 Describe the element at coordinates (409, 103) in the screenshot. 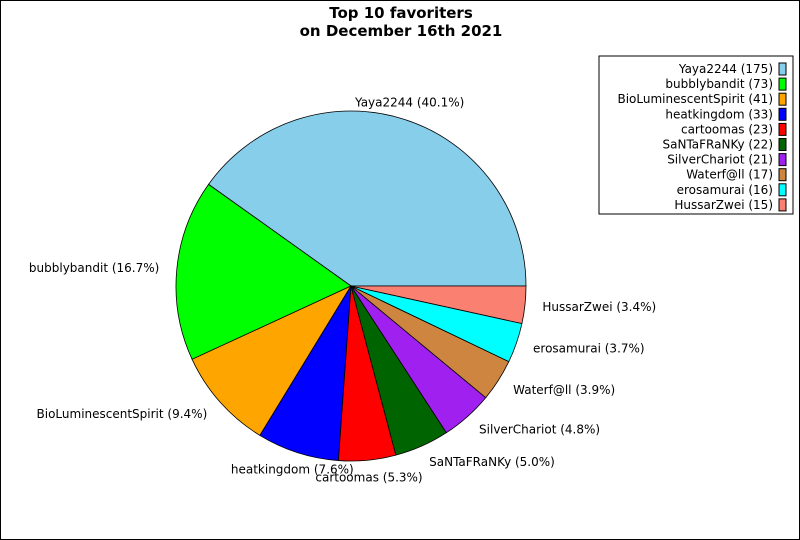

I see `slice-label: Yaya2244 (40.1%)` at that location.